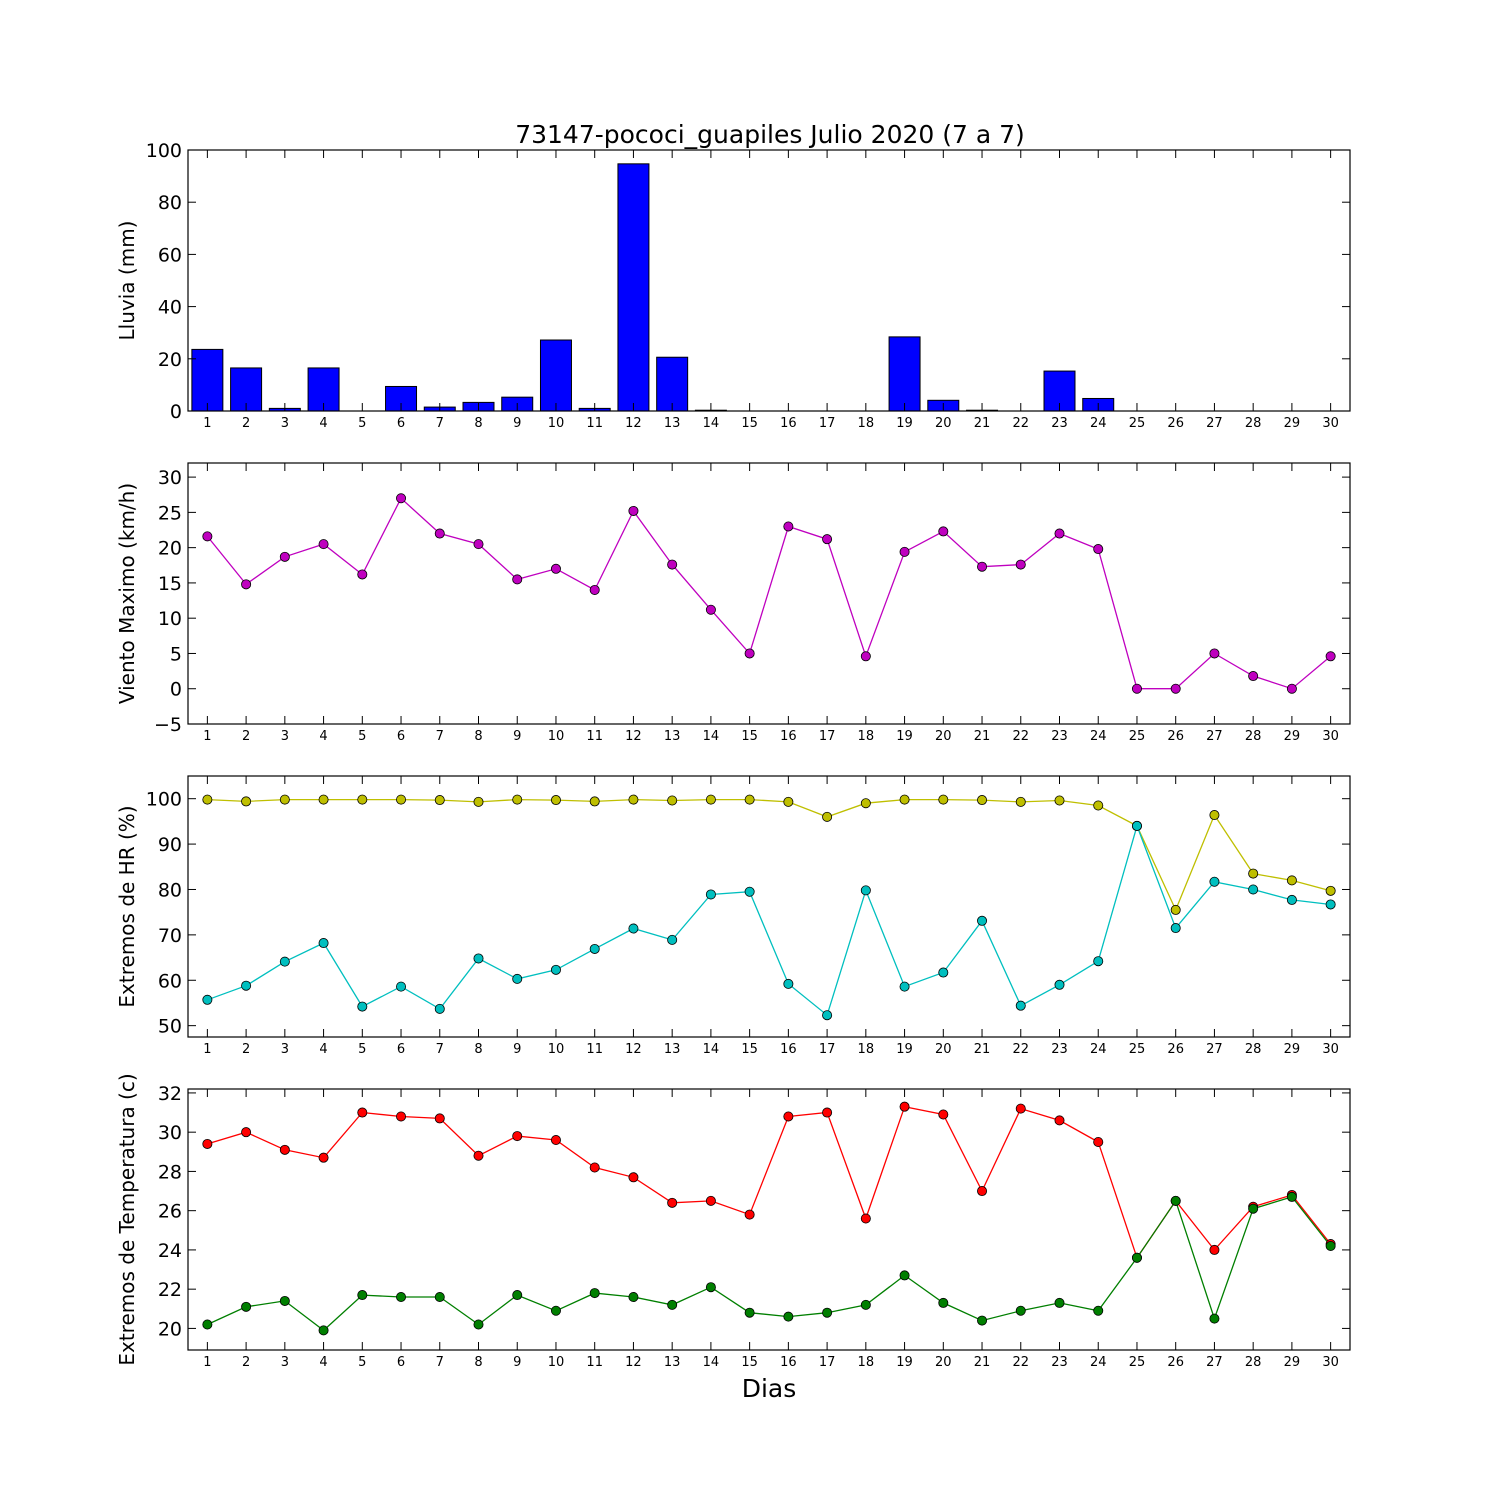 This screenshot has width=1500, height=1500. What do you see at coordinates (1098, 1362) in the screenshot?
I see `temperature-xtick-label-24: 24` at bounding box center [1098, 1362].